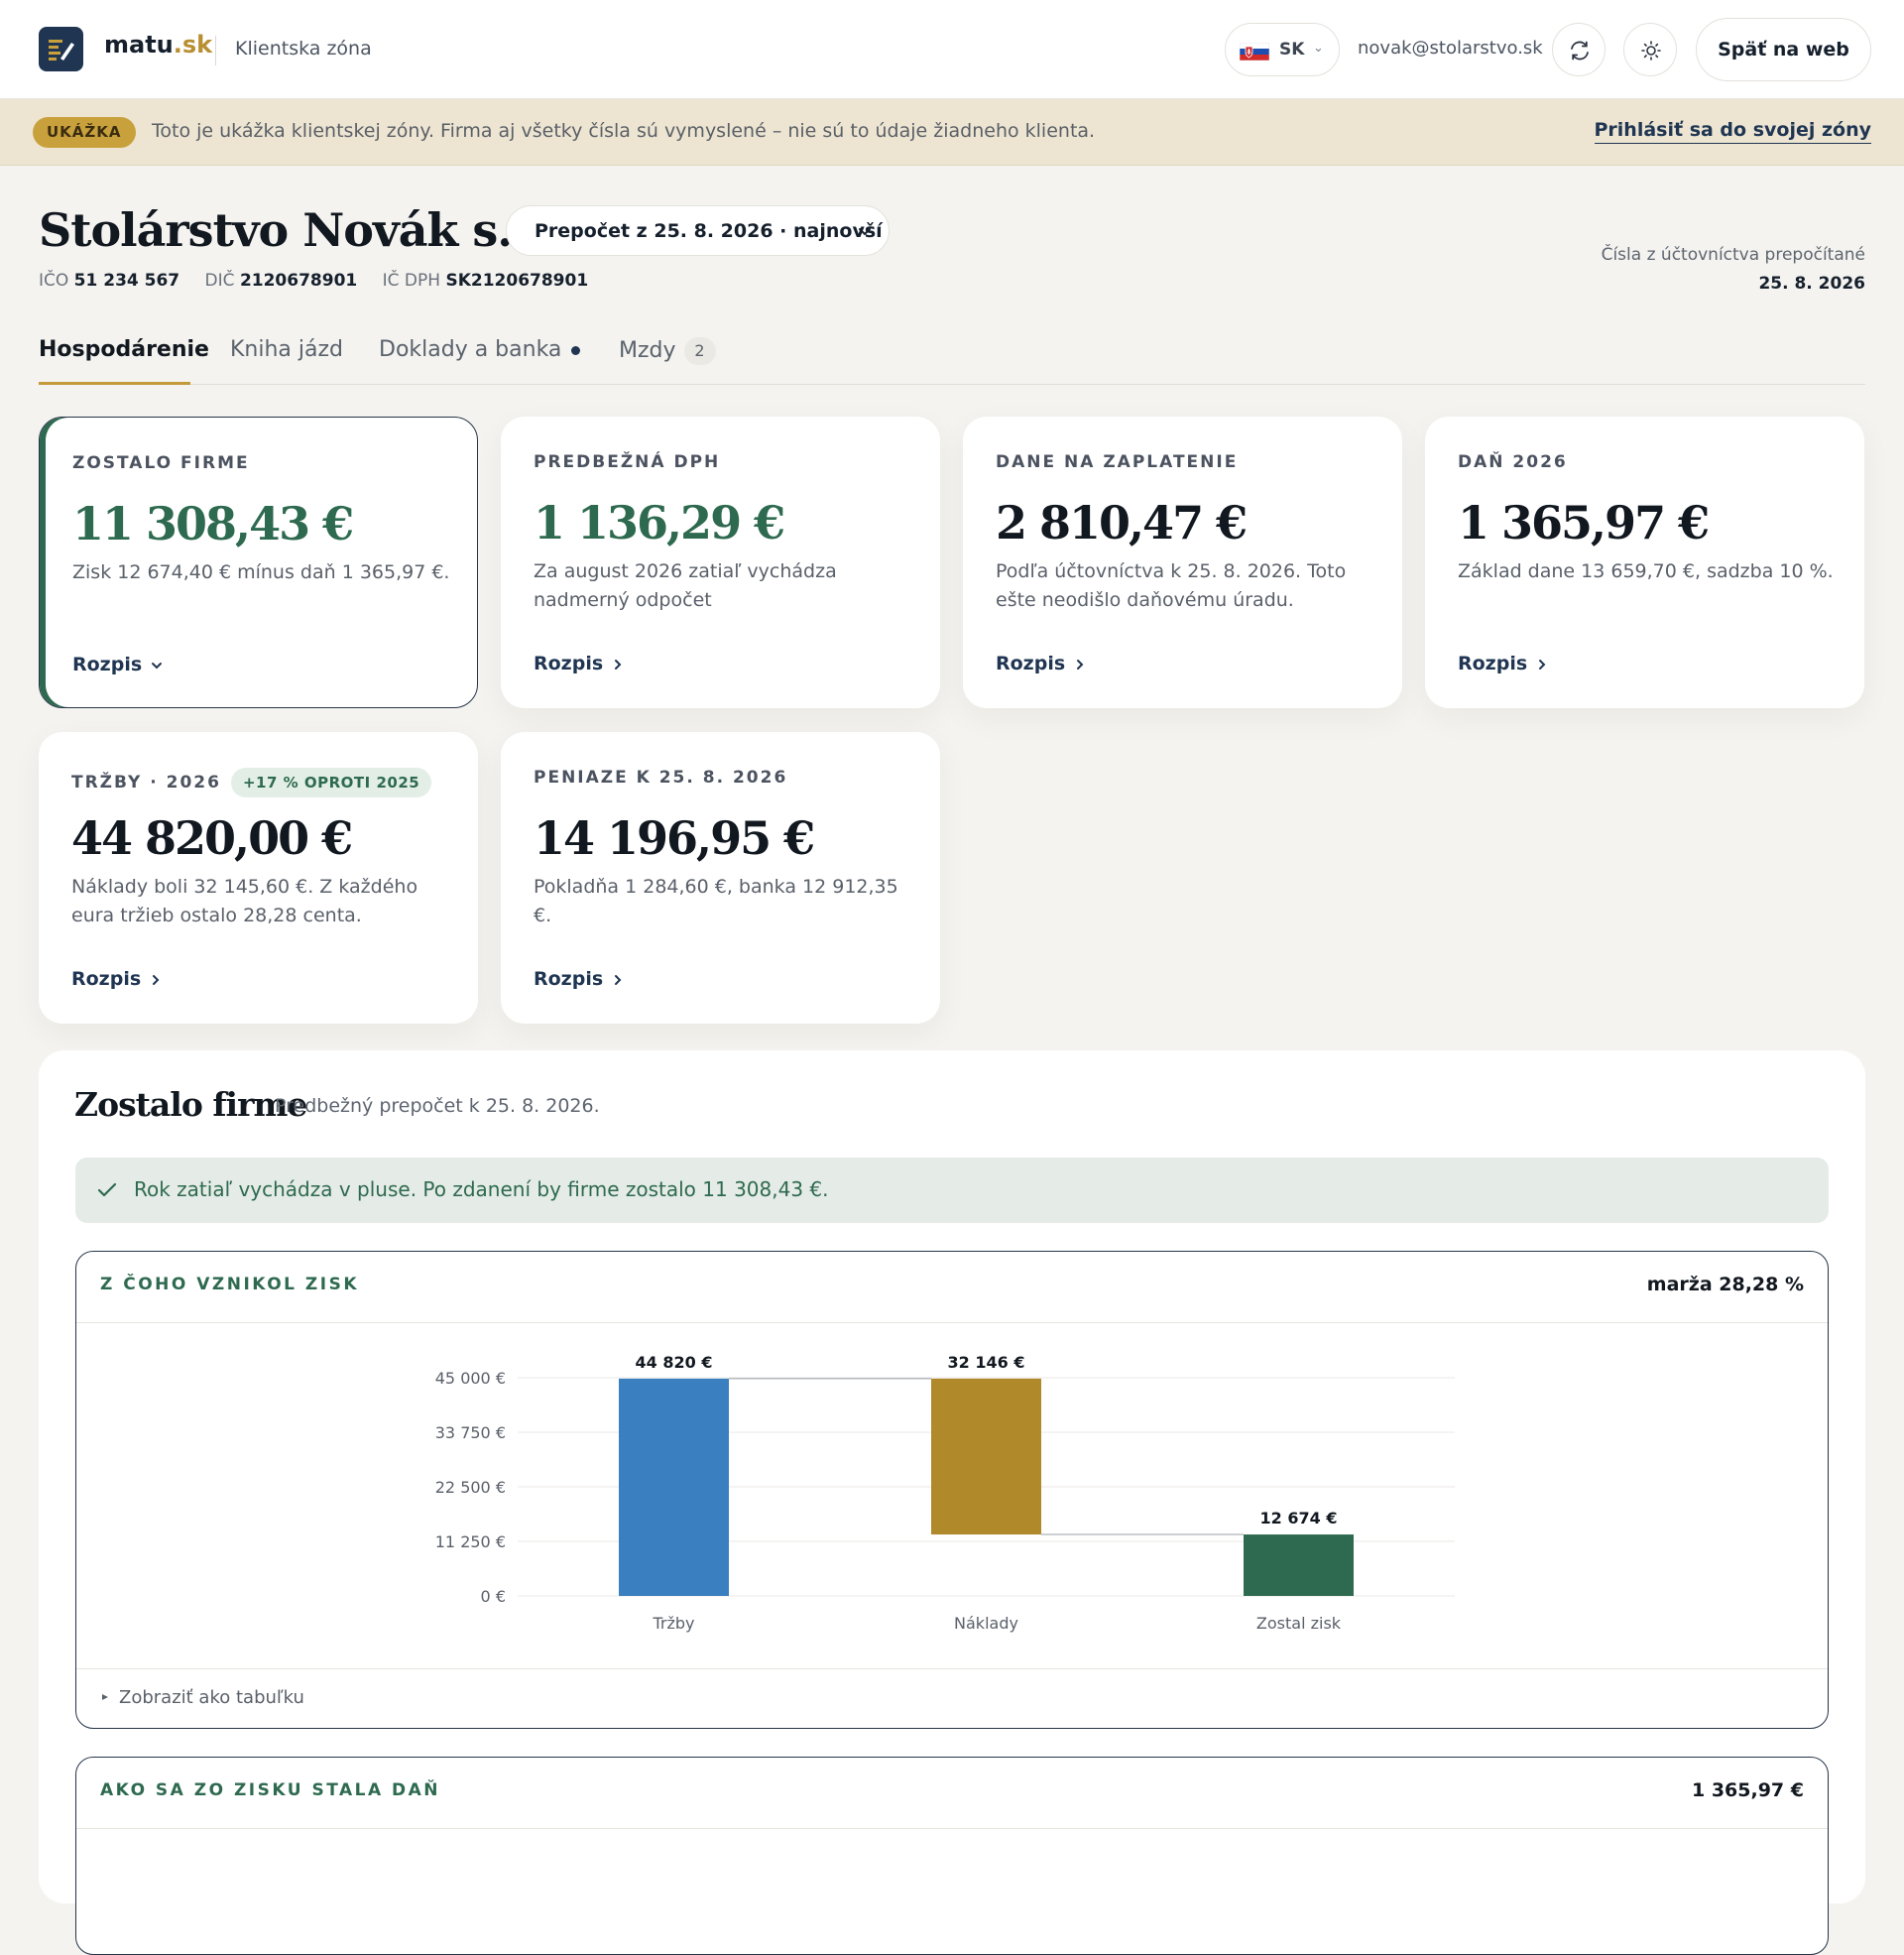 Image resolution: width=1904 pixels, height=1955 pixels. Describe the element at coordinates (1450, 48) in the screenshot. I see `user-email: novak@stolarstvo.sk` at that location.